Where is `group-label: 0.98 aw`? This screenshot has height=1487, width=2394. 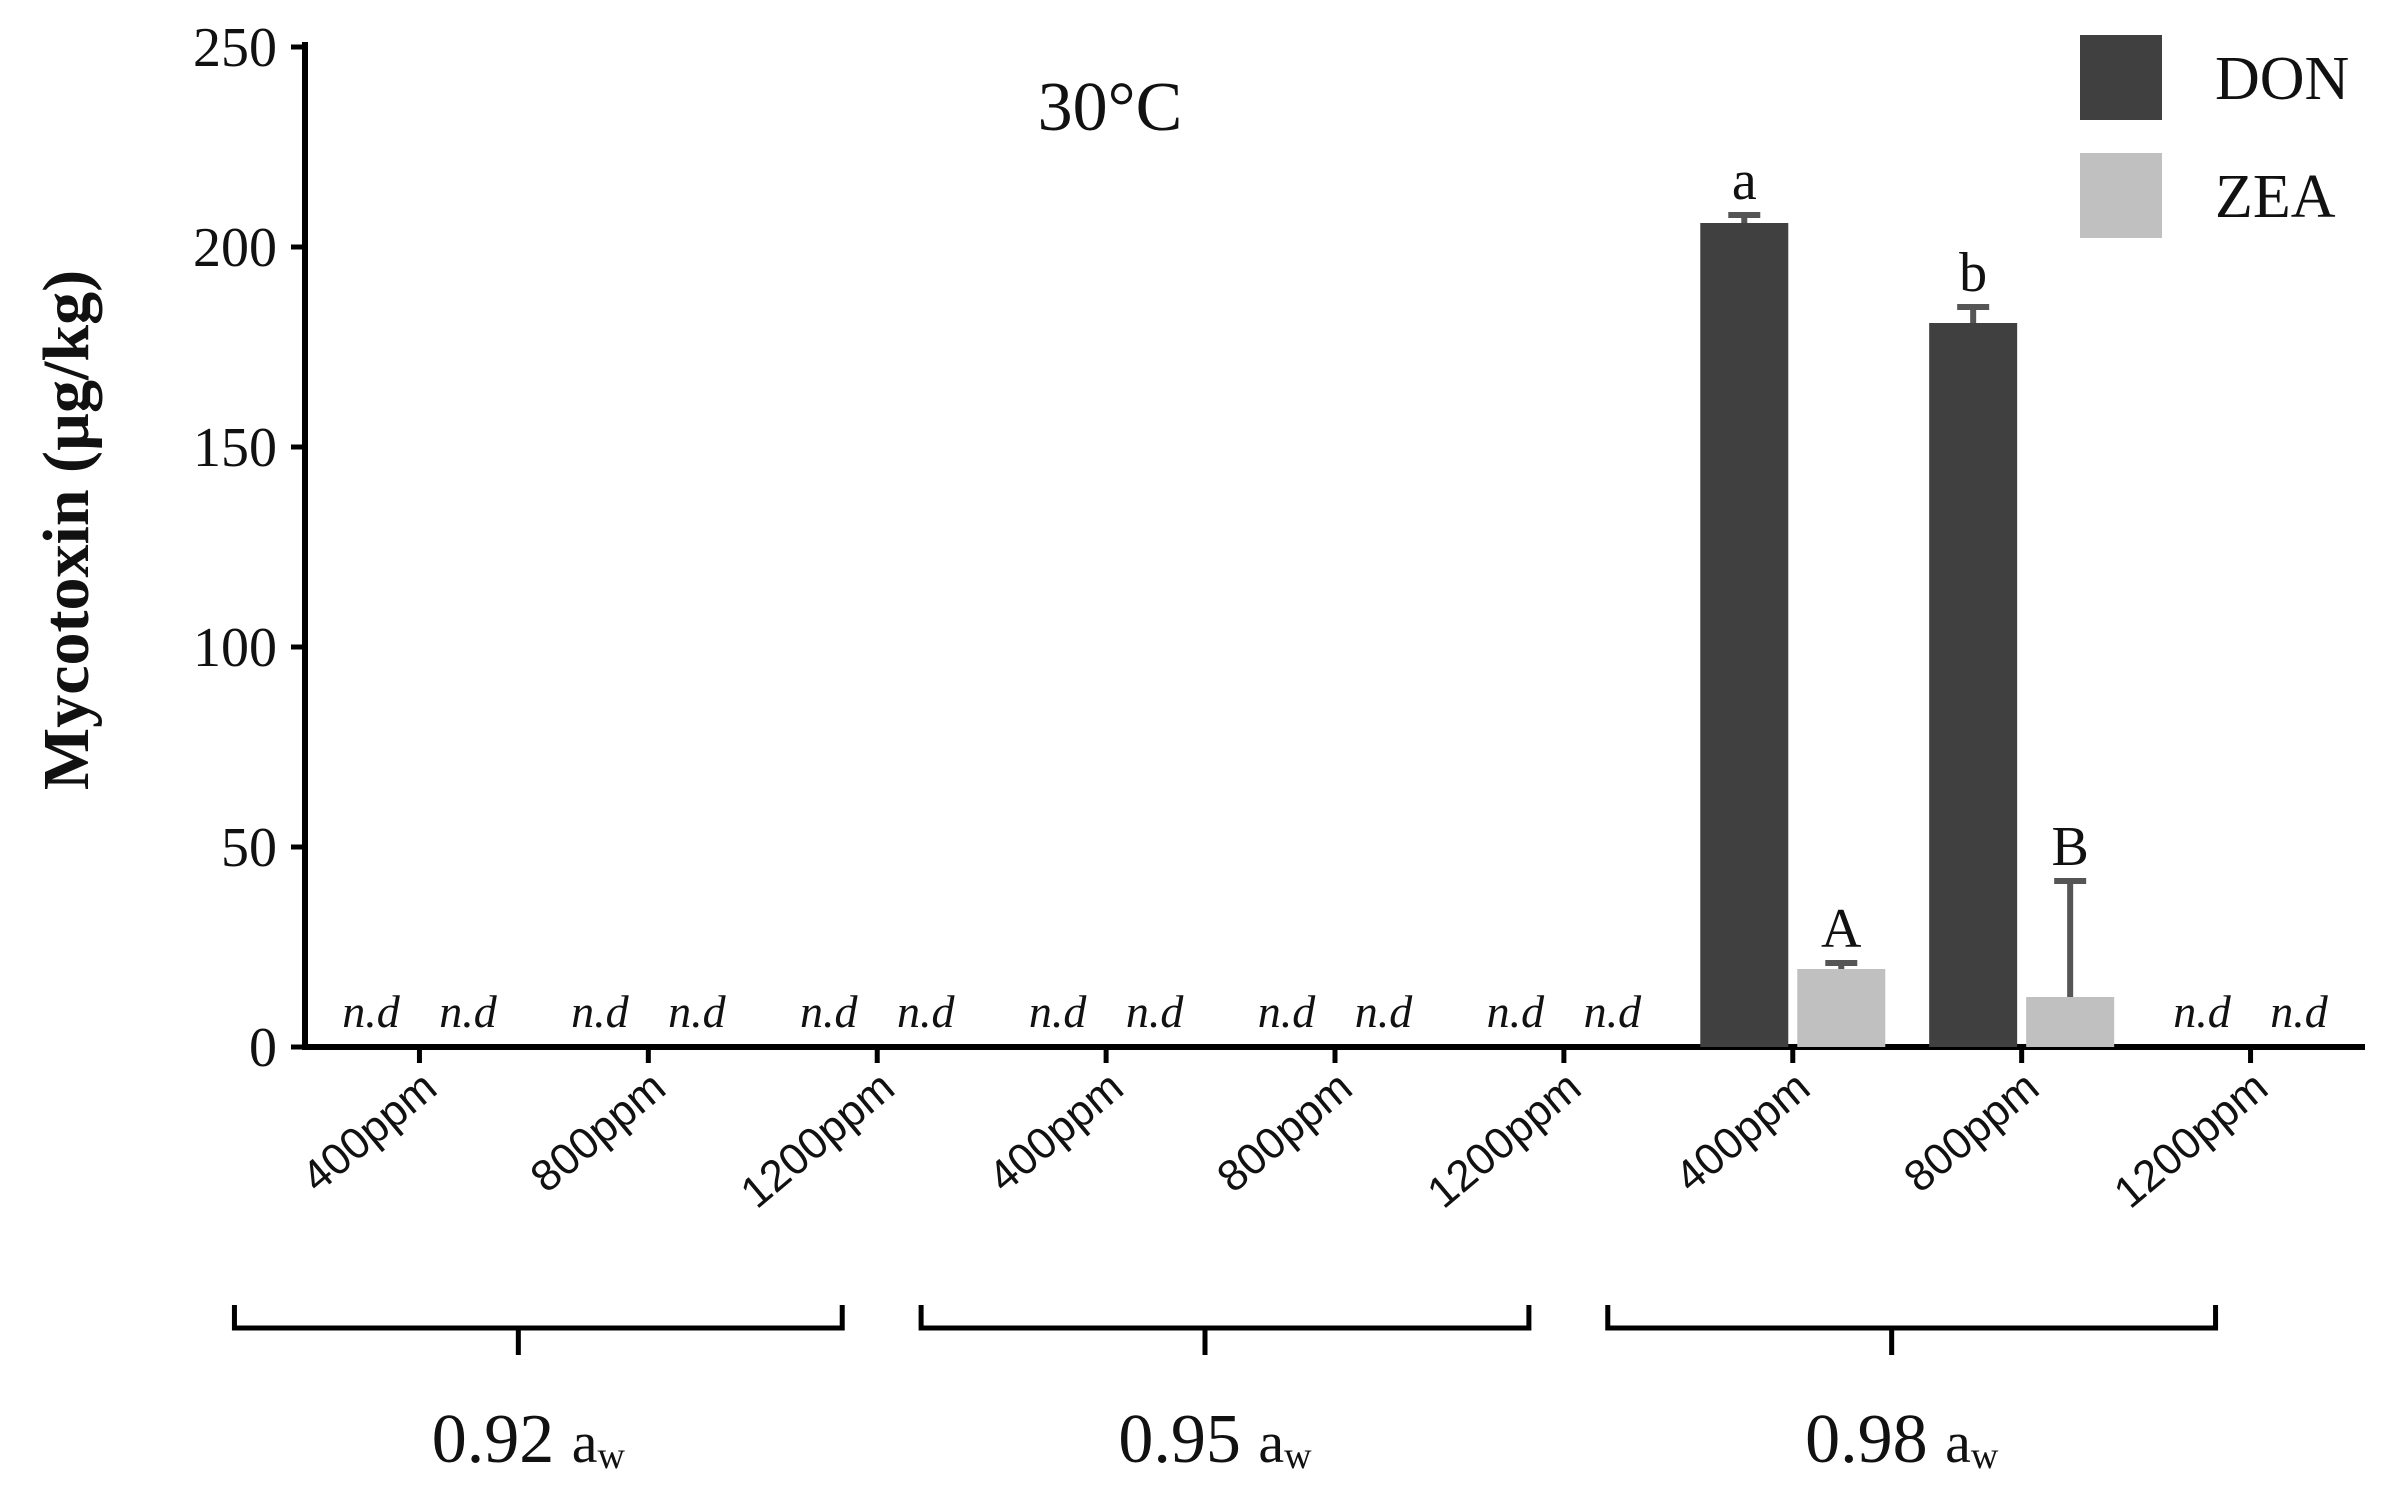 group-label: 0.98 aw is located at coordinates (1902, 1439).